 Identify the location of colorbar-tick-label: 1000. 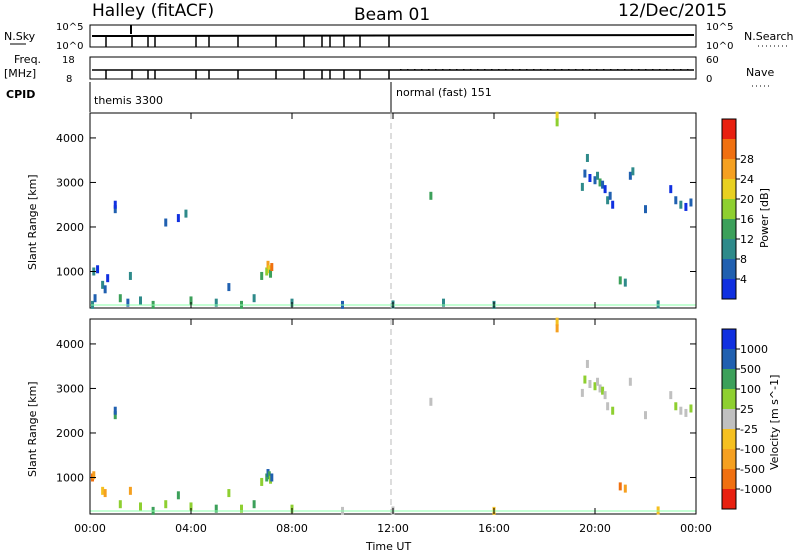
(754, 349).